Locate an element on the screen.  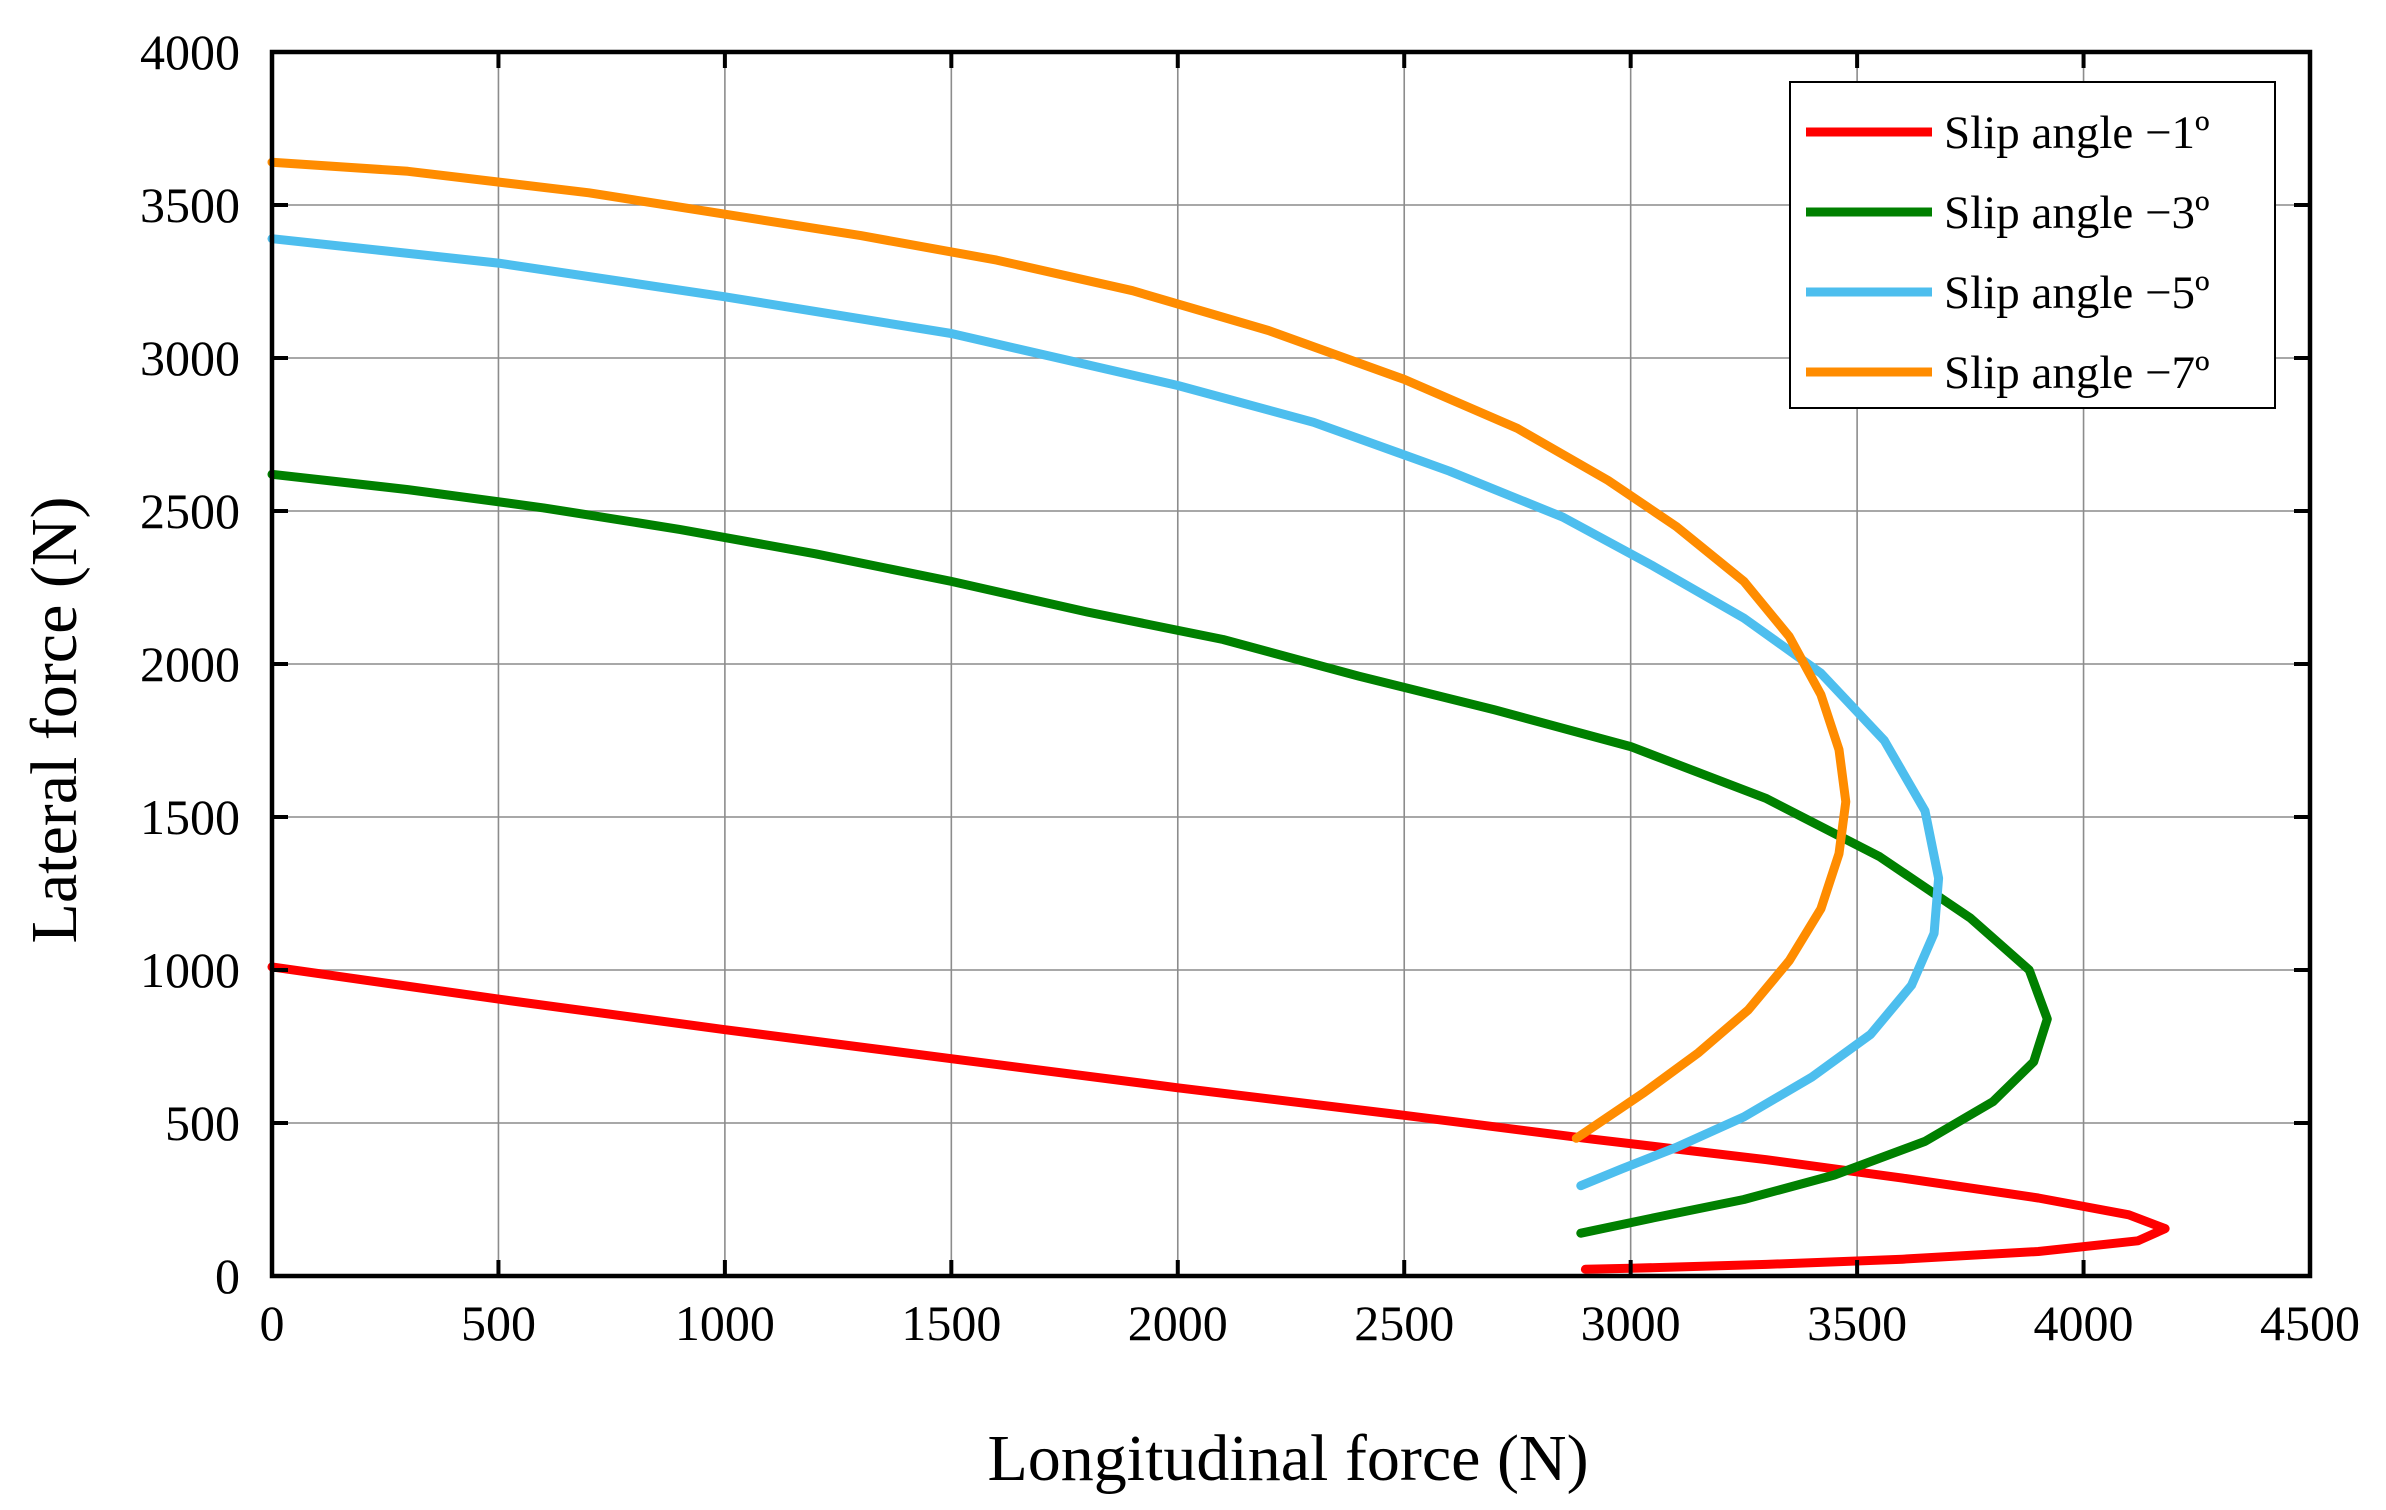
legend-label-2: Slip angle −3º is located at coordinates (2077, 213).